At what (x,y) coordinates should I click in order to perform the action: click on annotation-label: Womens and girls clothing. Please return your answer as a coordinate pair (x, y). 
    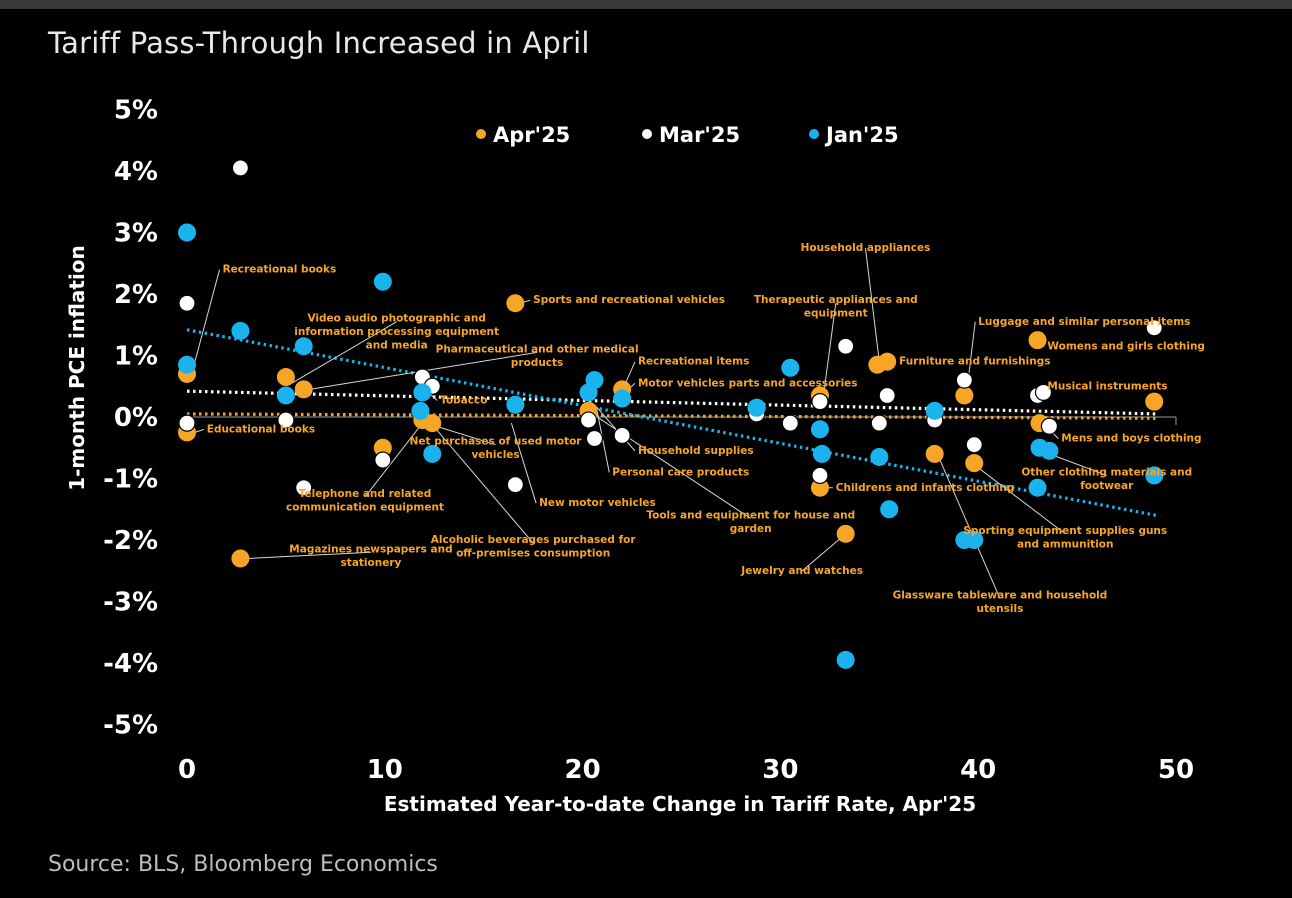
    Looking at the image, I should click on (1126, 346).